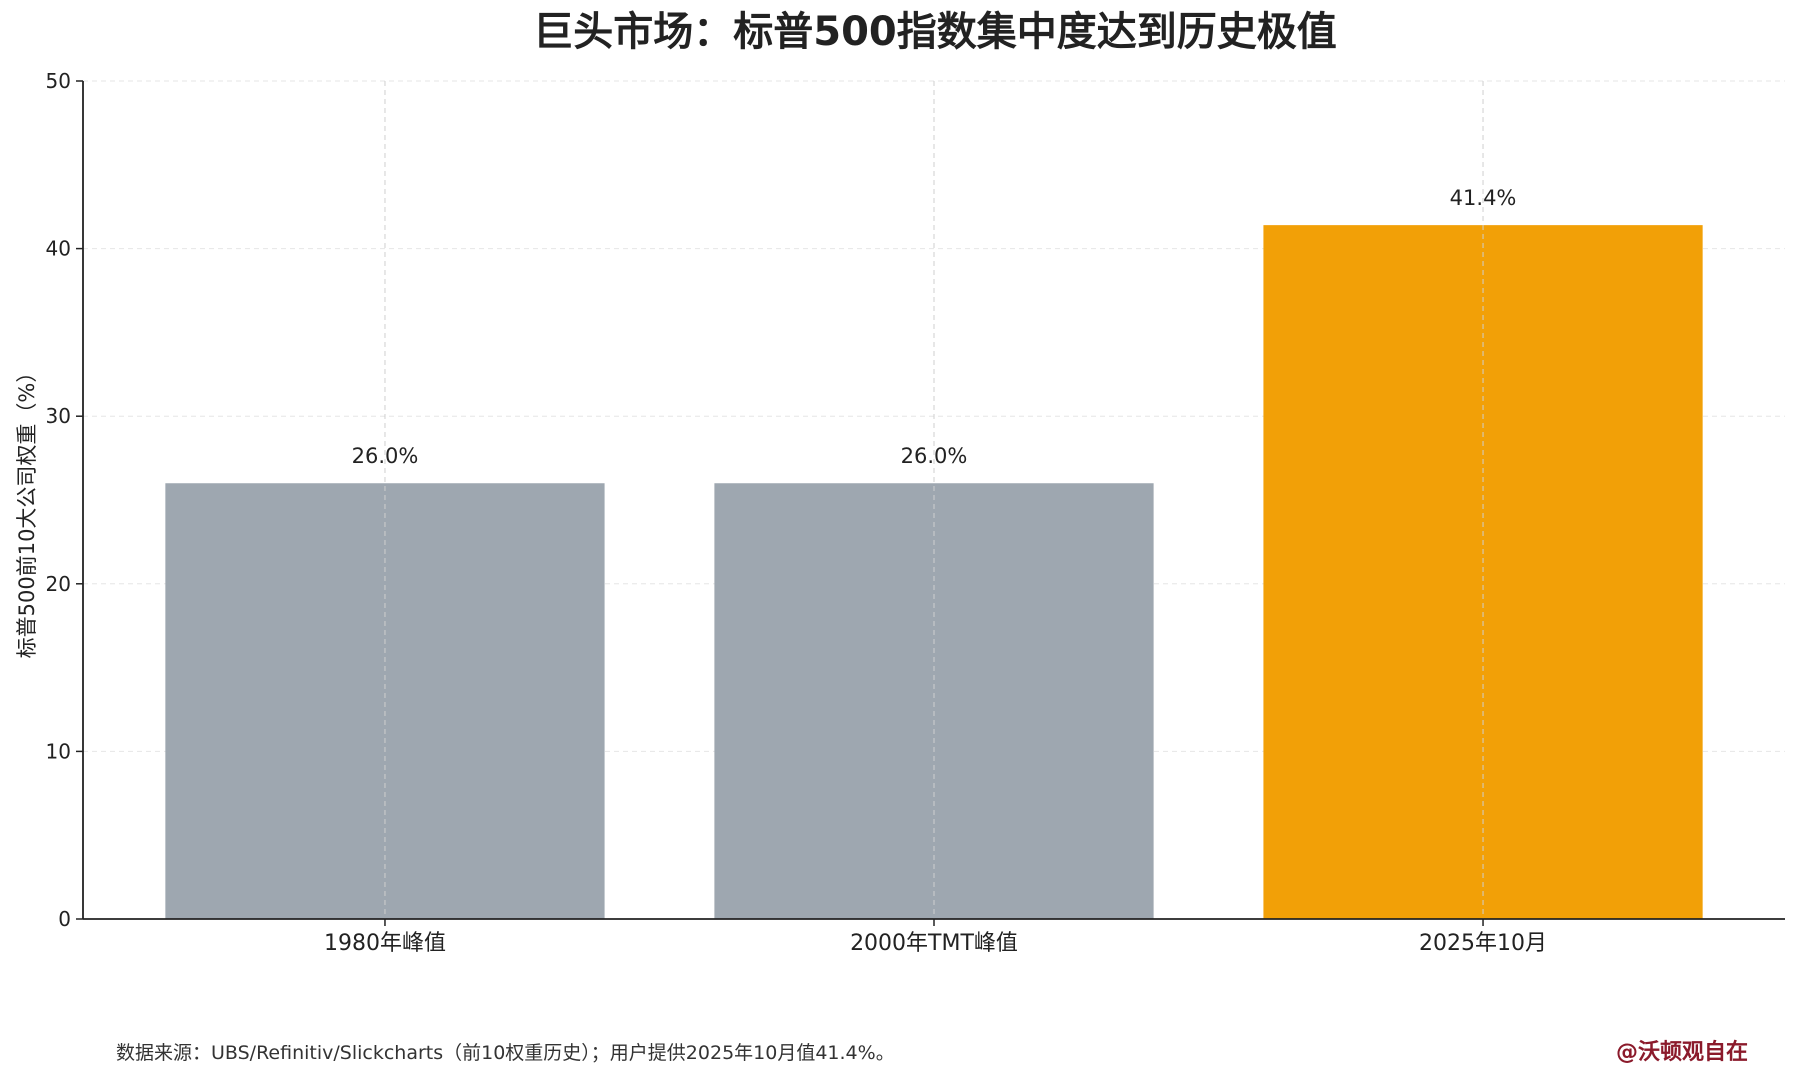 This screenshot has width=1793, height=1080. I want to click on data-label: 41.4%, so click(1483, 198).